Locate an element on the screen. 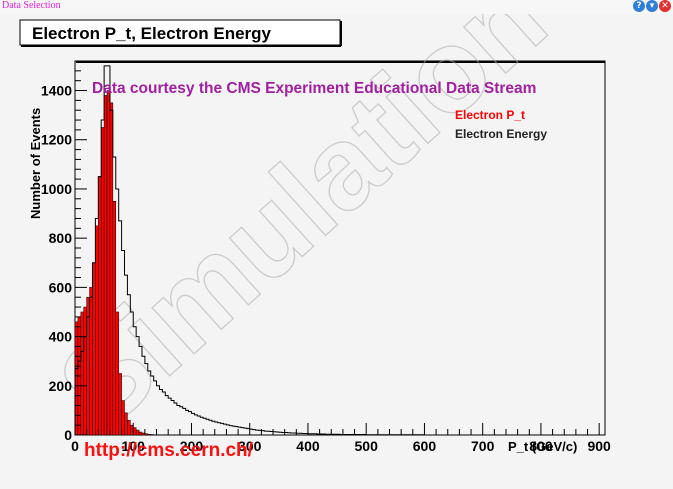 The width and height of the screenshot is (673, 489). x-tick-label: 800 is located at coordinates (541, 446).